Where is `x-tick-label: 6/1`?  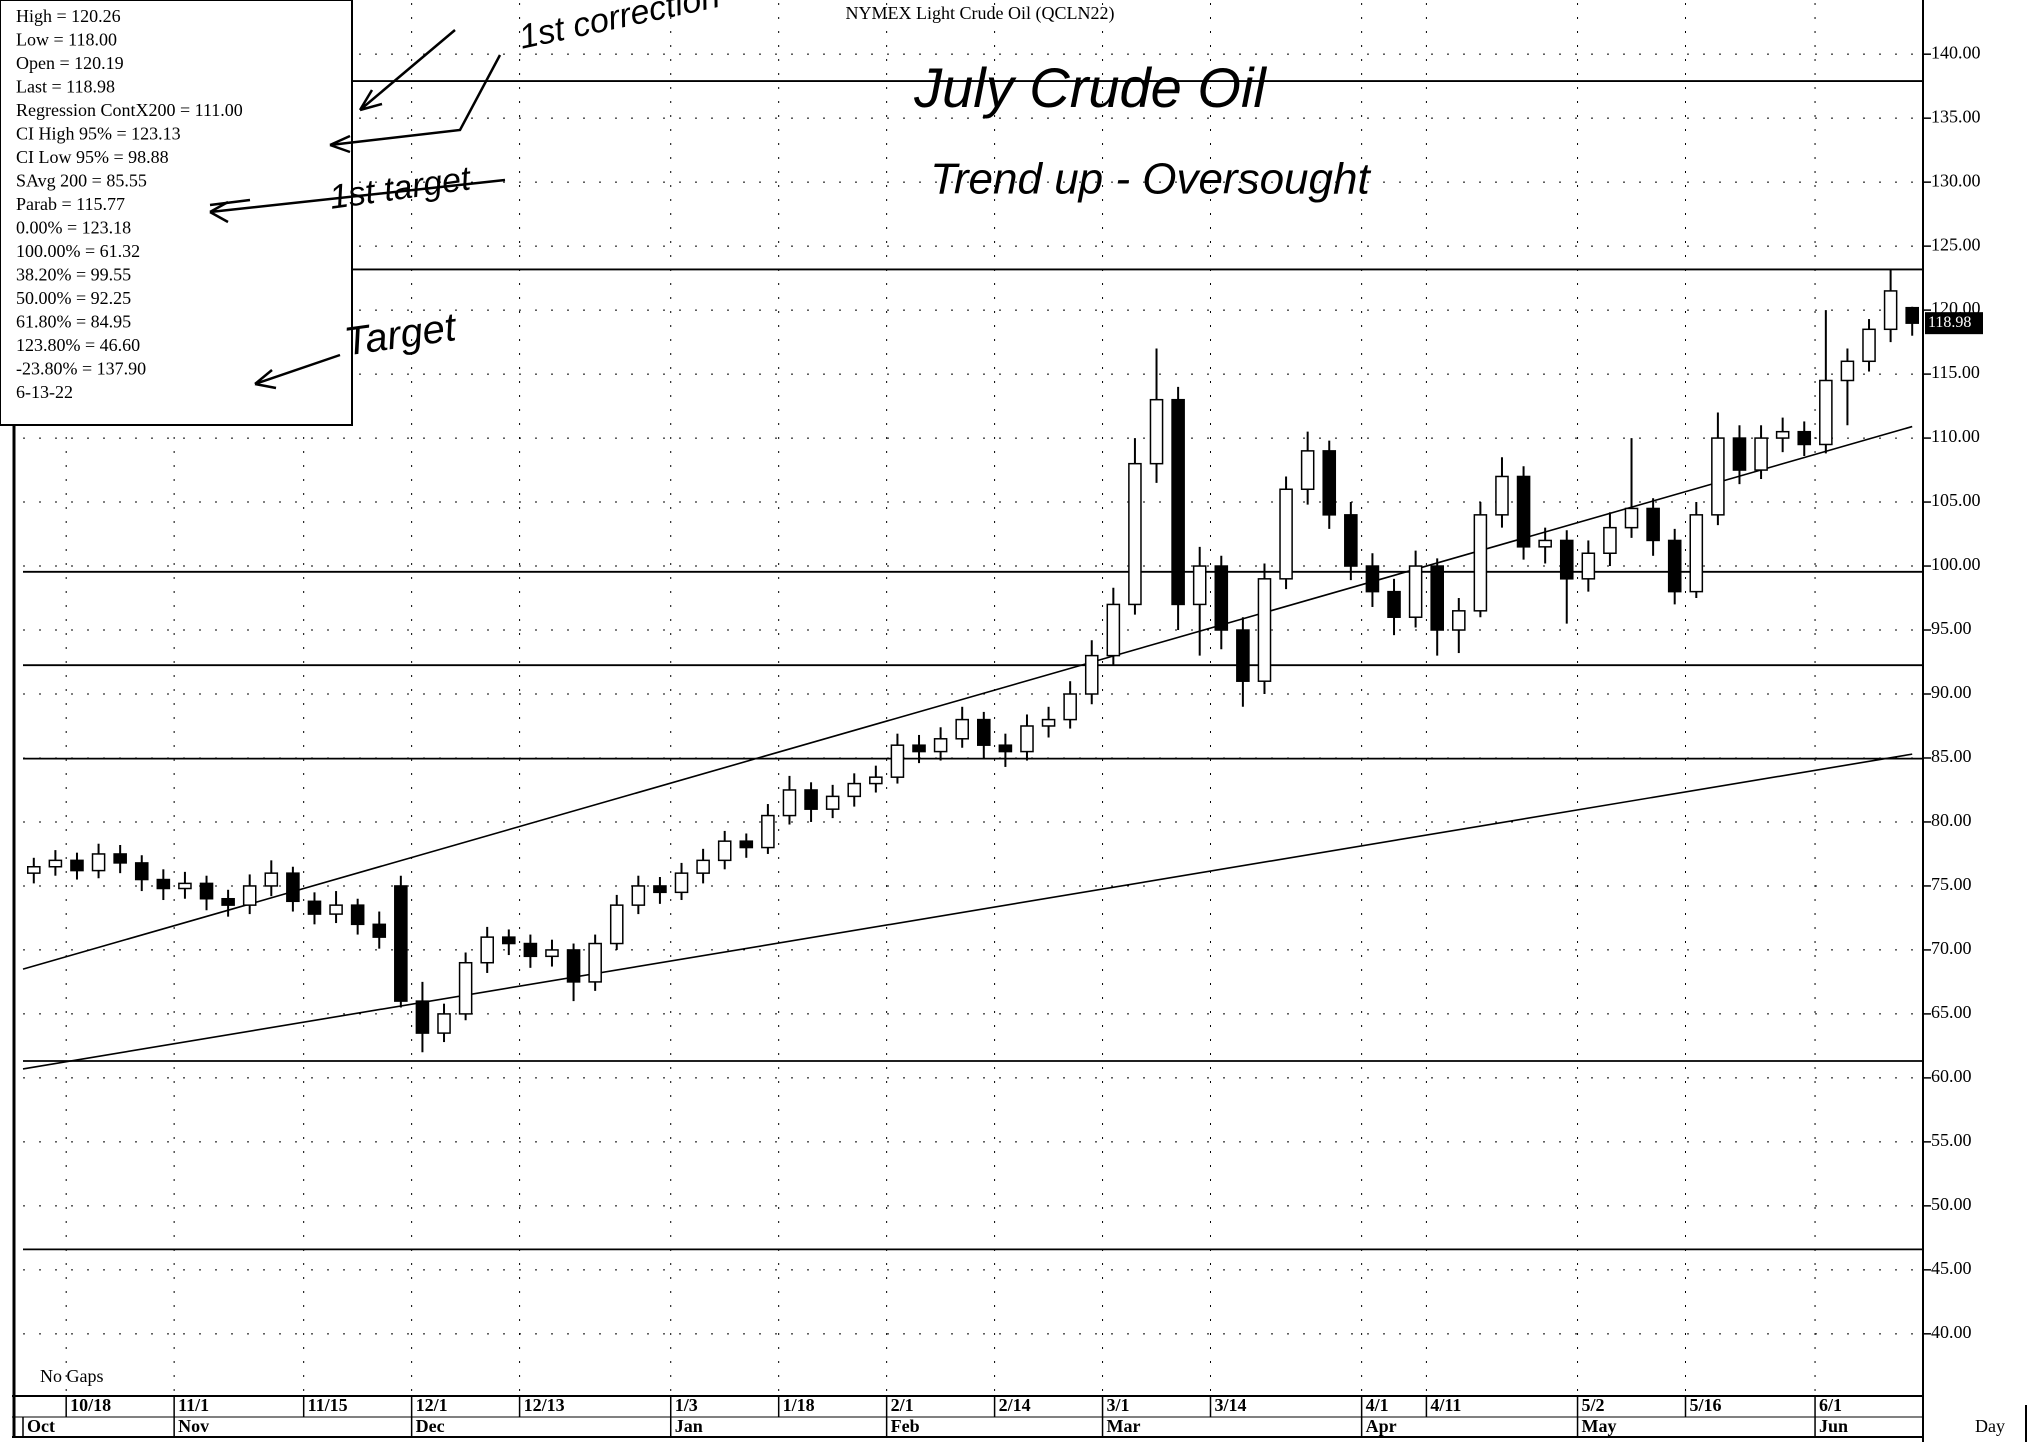
x-tick-label: 6/1 is located at coordinates (1830, 1405).